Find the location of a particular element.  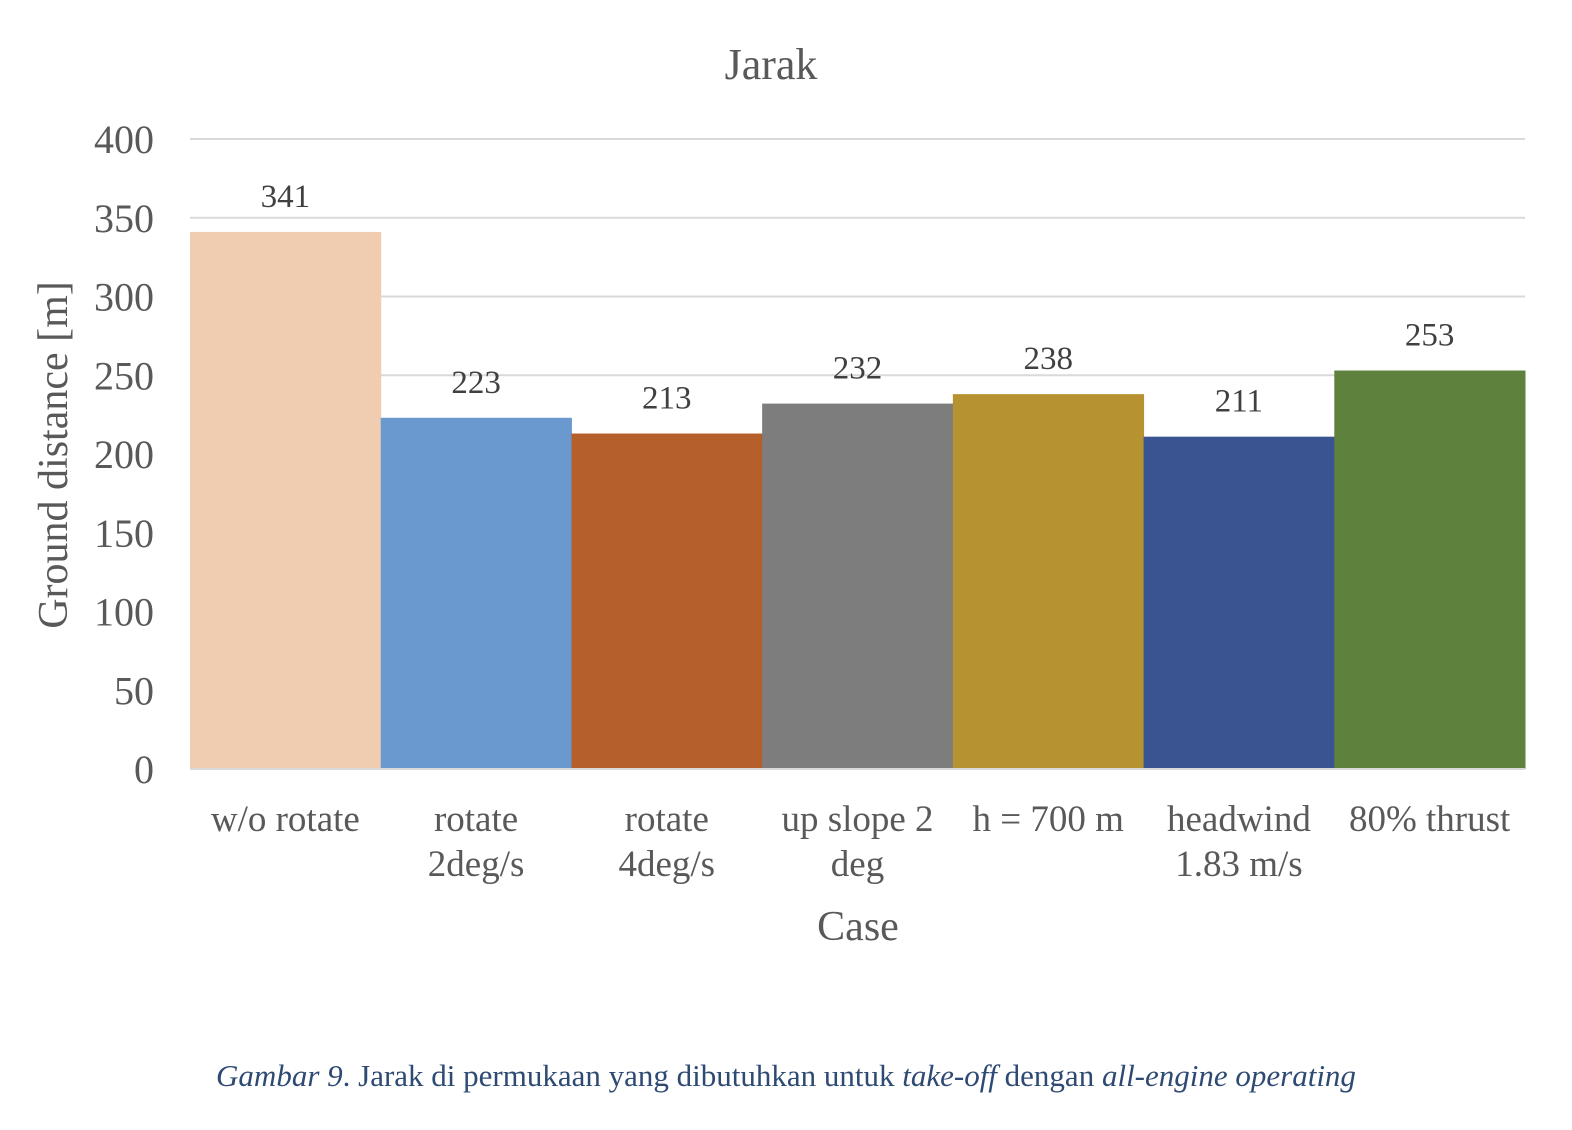

data-label: 238 is located at coordinates (1048, 359).